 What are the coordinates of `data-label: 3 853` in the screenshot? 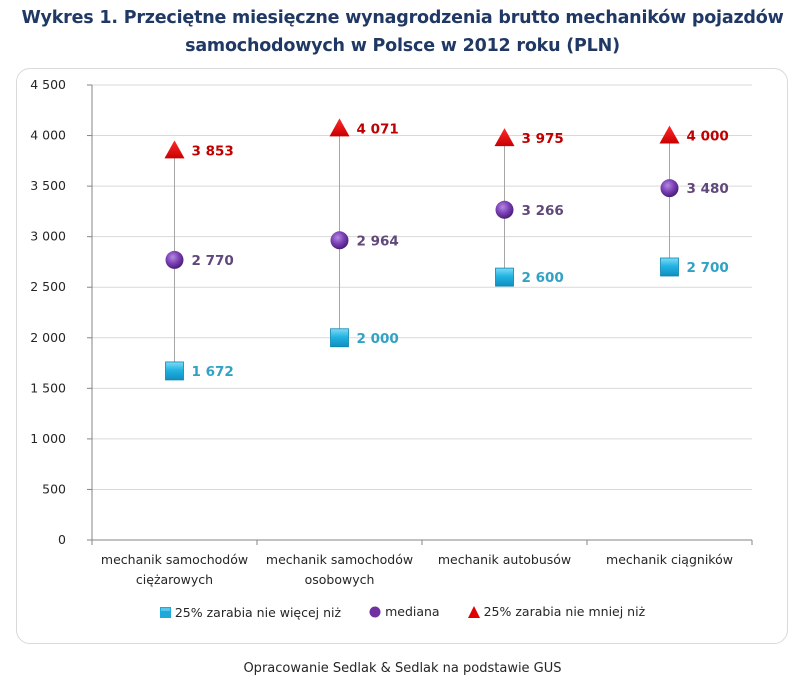 It's located at (213, 151).